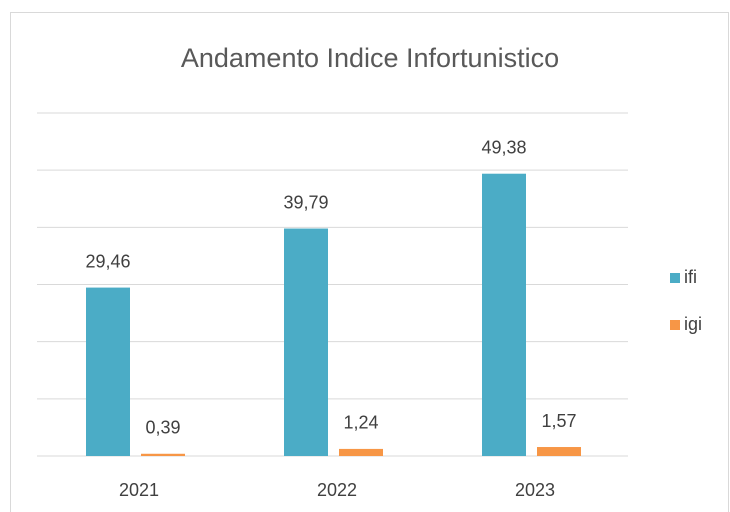 The image size is (730, 512). What do you see at coordinates (360, 423) in the screenshot?
I see `data-label: 1,24` at bounding box center [360, 423].